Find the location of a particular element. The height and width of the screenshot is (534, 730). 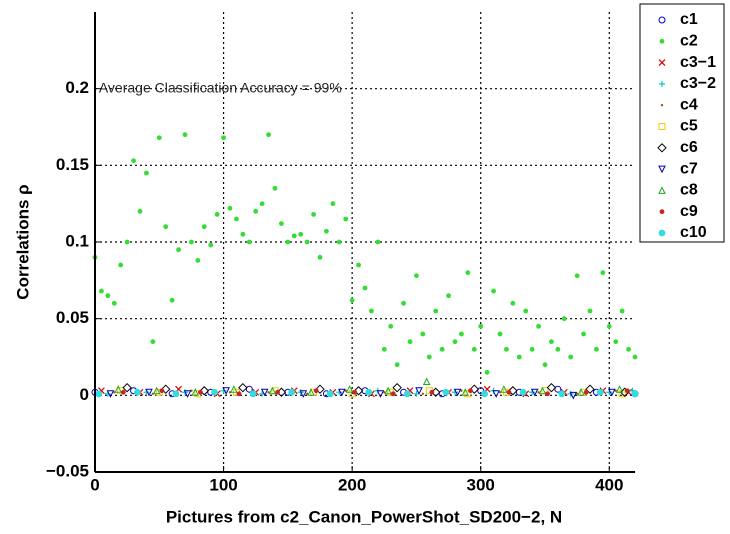

y-tick-label: 0.05 is located at coordinates (72, 317).